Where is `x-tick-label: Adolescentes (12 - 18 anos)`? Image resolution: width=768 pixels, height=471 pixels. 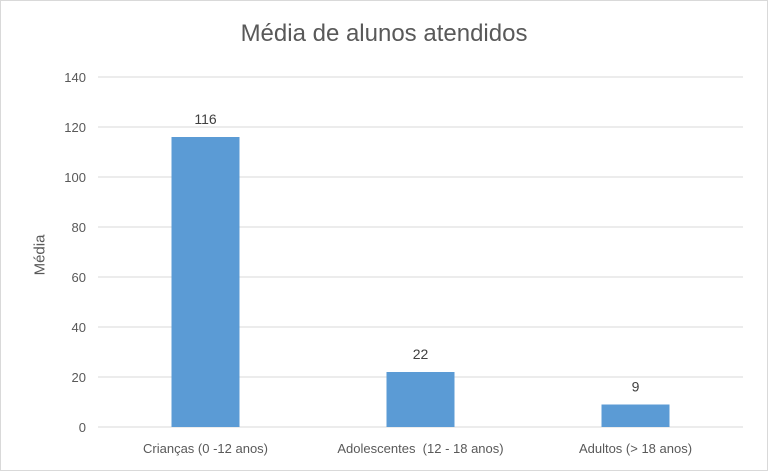
x-tick-label: Adolescentes (12 - 18 anos) is located at coordinates (420, 448).